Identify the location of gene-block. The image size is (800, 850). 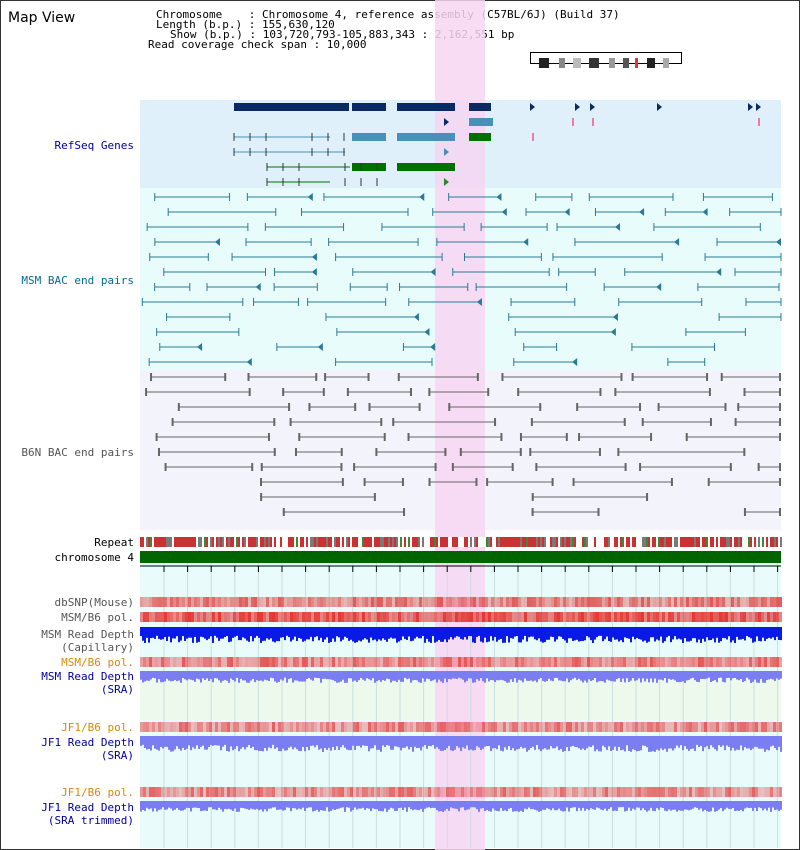
(480, 137).